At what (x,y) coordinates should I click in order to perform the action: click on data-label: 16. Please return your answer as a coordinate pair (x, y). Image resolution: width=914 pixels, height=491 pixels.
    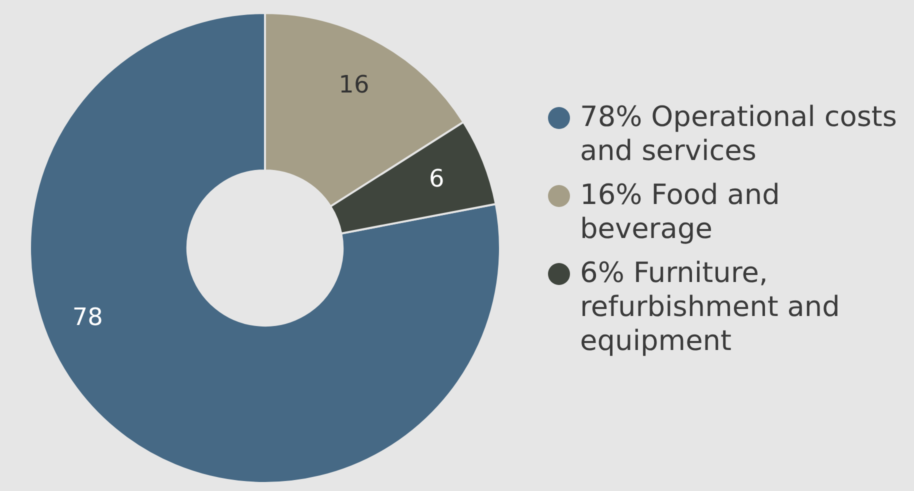
    Looking at the image, I should click on (354, 84).